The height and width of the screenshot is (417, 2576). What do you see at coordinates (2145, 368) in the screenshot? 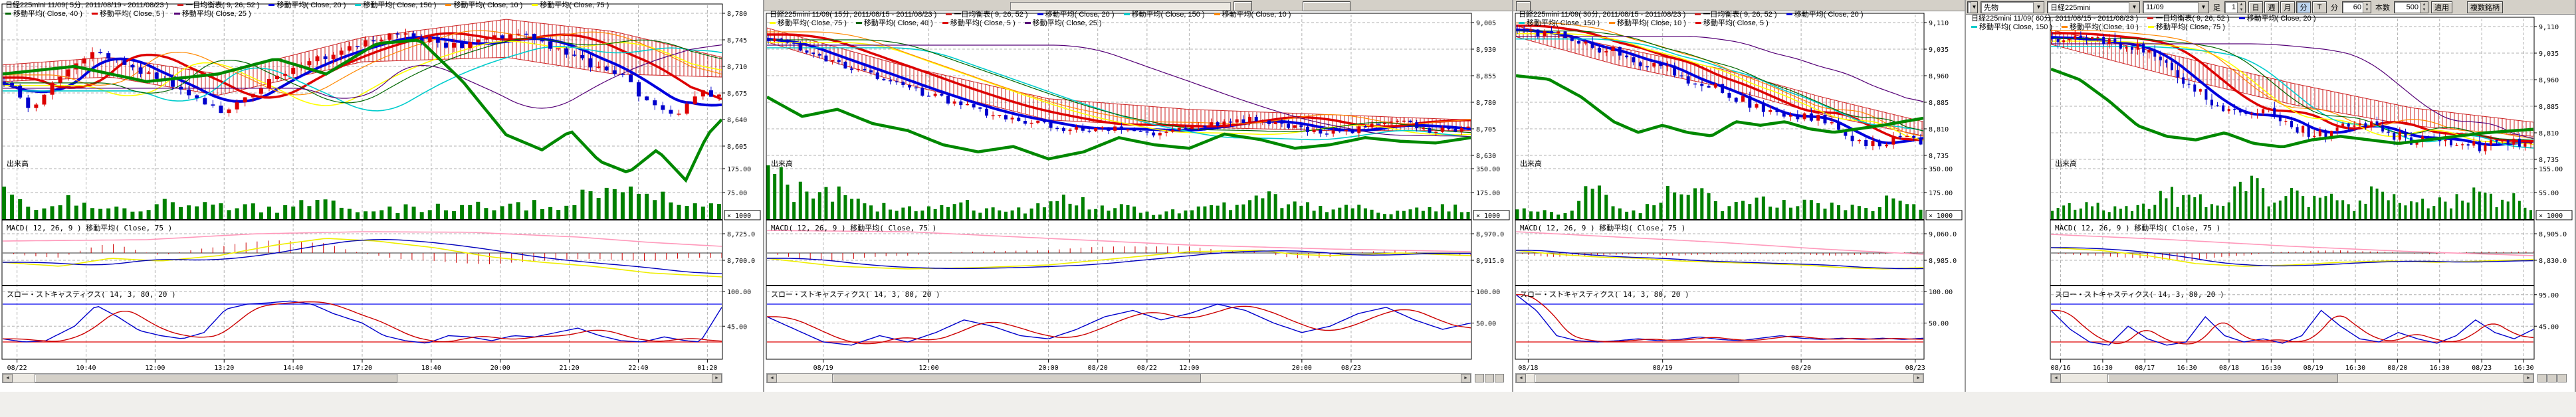
I see `x-axis-label: 08/17` at bounding box center [2145, 368].